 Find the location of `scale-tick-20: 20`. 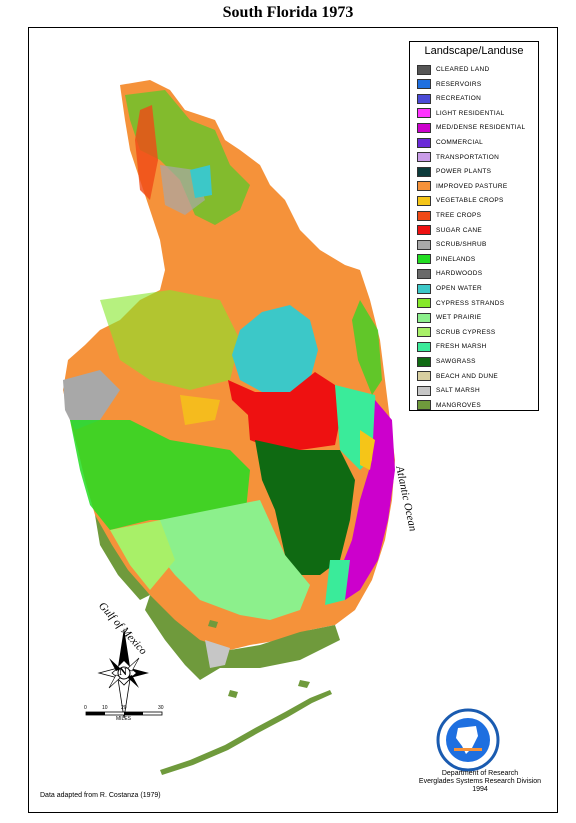

scale-tick-20: 20 is located at coordinates (124, 708).